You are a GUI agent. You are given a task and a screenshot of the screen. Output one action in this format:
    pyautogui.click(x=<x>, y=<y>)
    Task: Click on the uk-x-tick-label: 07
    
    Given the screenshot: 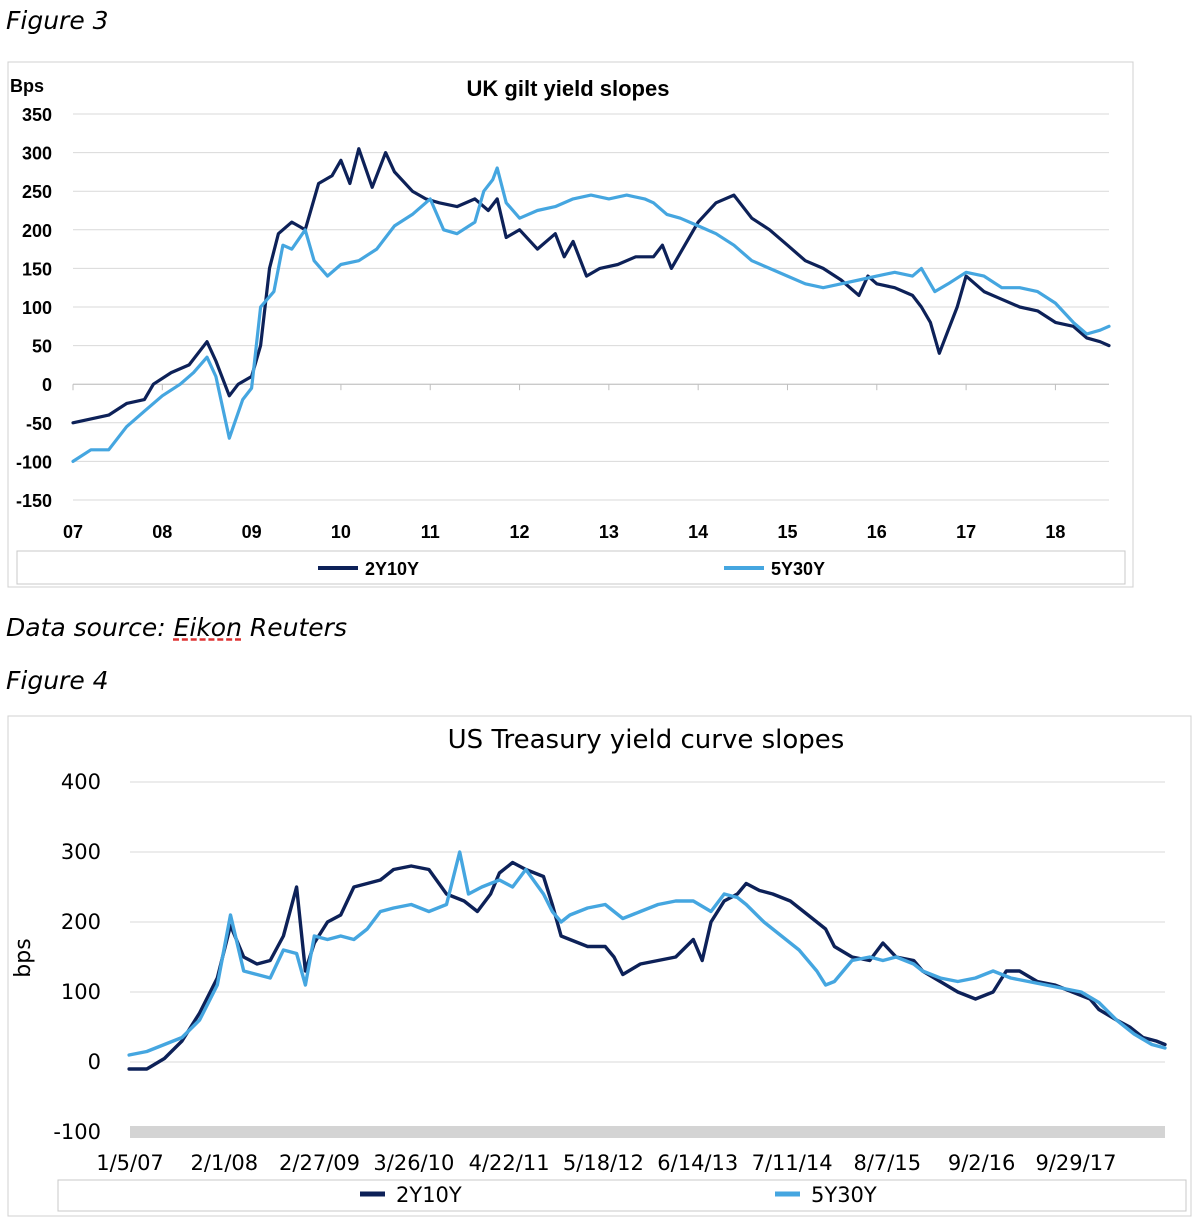 What is the action you would take?
    pyautogui.click(x=73, y=532)
    